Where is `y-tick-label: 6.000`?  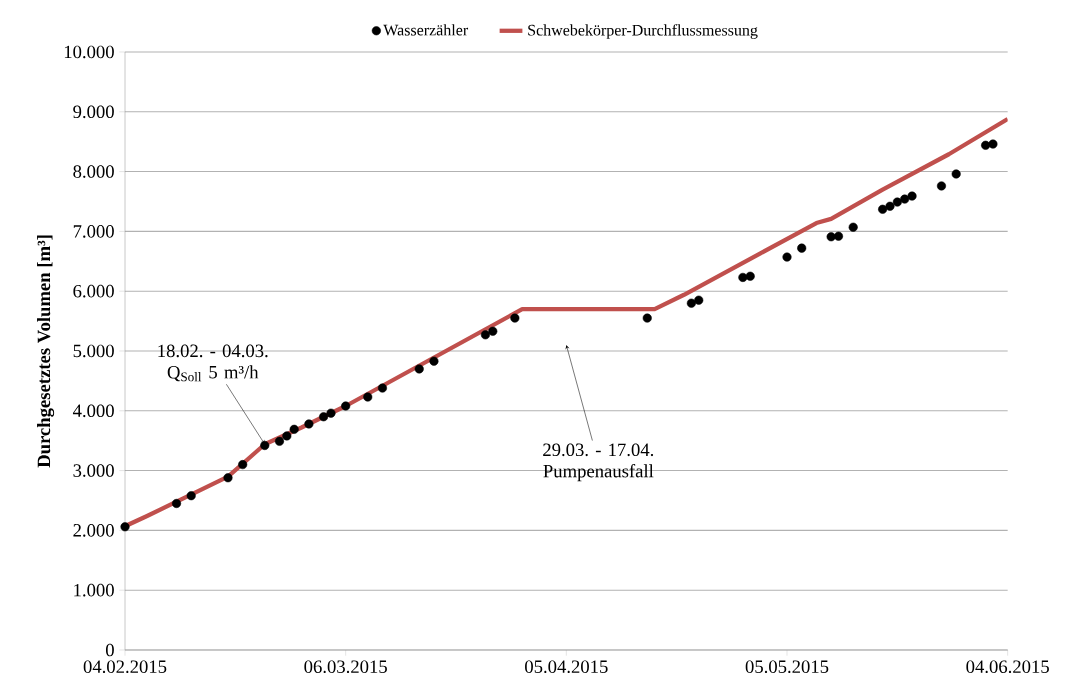
y-tick-label: 6.000 is located at coordinates (93, 291).